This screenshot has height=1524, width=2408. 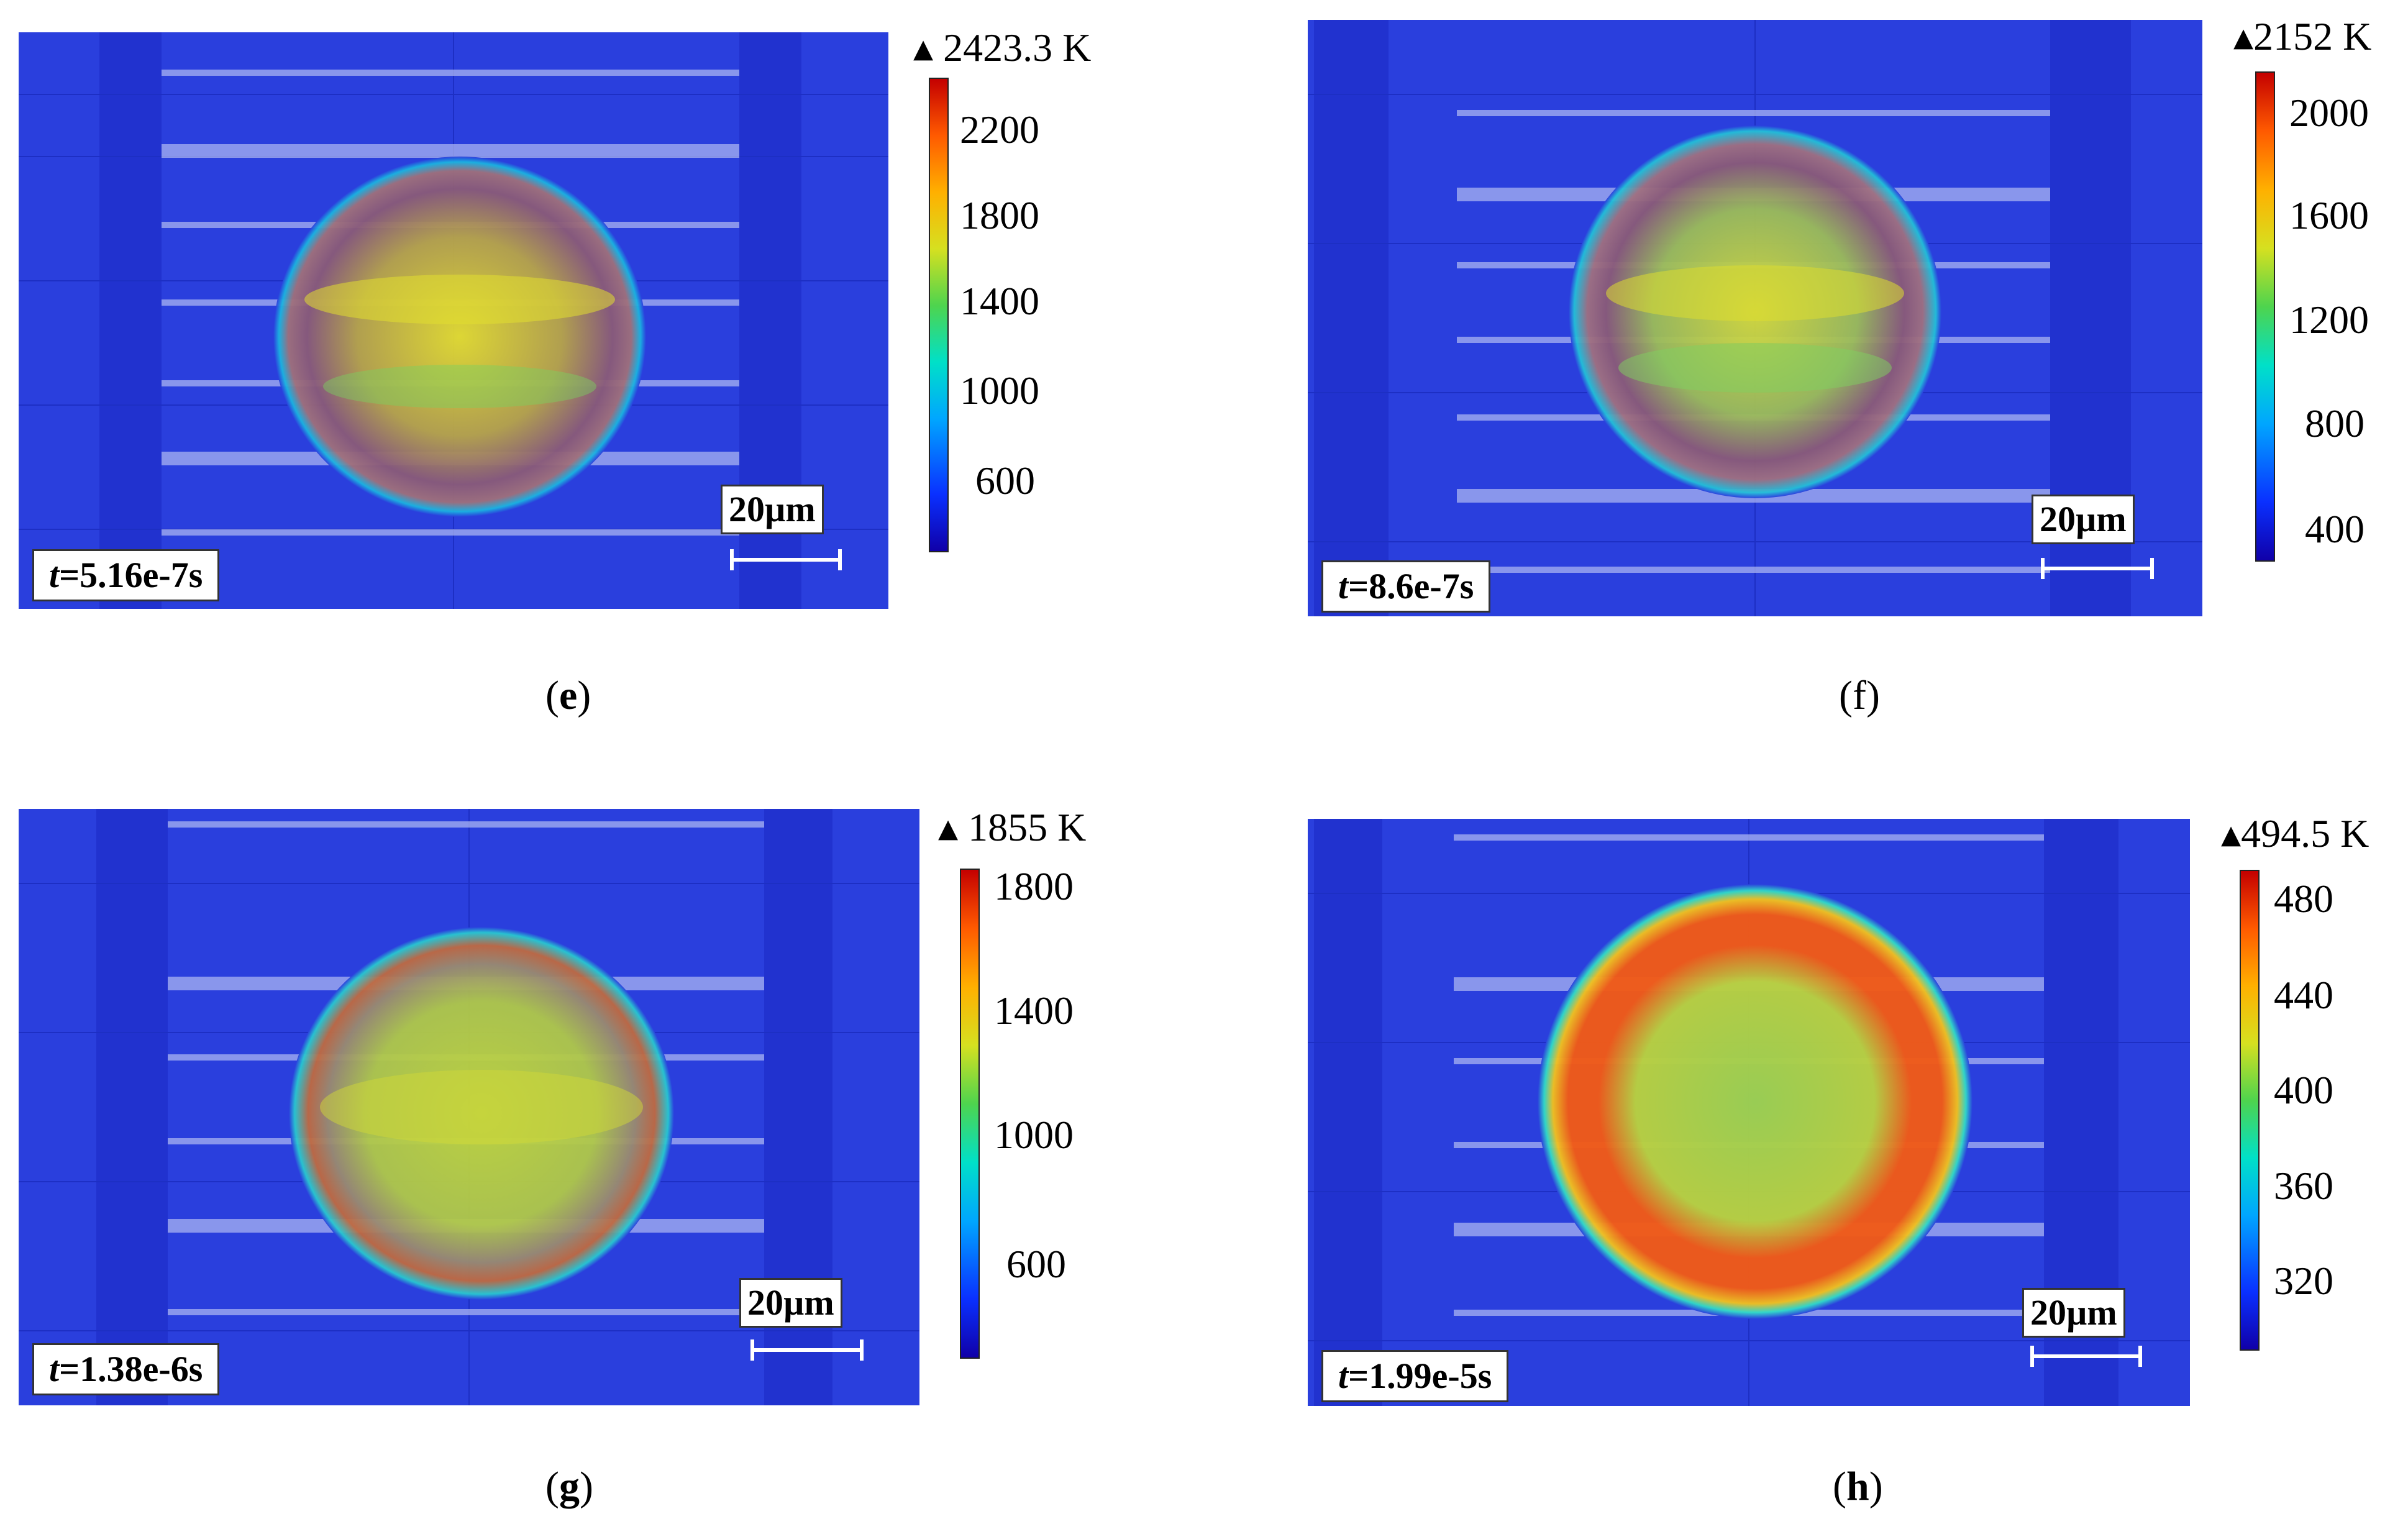 I want to click on colorbar-tick: 2200, so click(x=999, y=129).